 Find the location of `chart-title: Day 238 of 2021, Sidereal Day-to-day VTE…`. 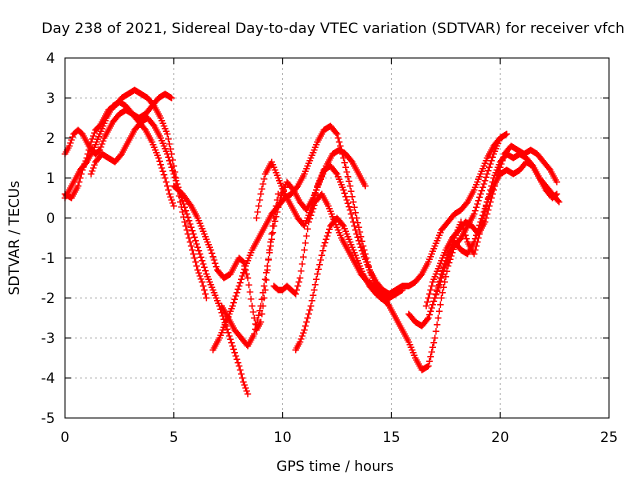

chart-title: Day 238 of 2021, Sidereal Day-to-day VTE… is located at coordinates (332, 29).